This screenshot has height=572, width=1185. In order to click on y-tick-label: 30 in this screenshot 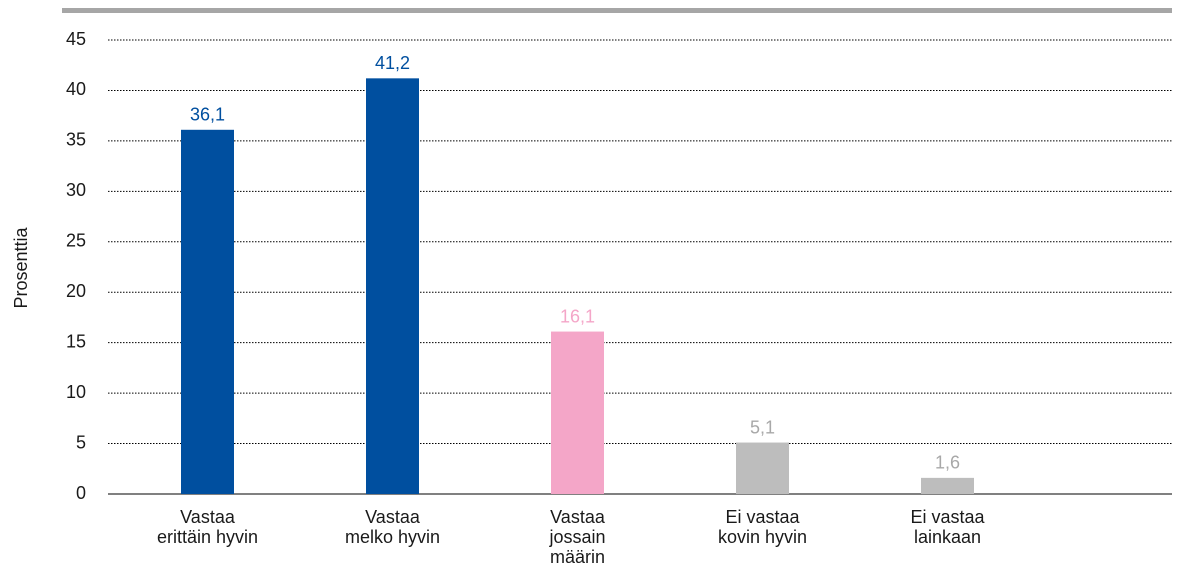, I will do `click(76, 190)`.